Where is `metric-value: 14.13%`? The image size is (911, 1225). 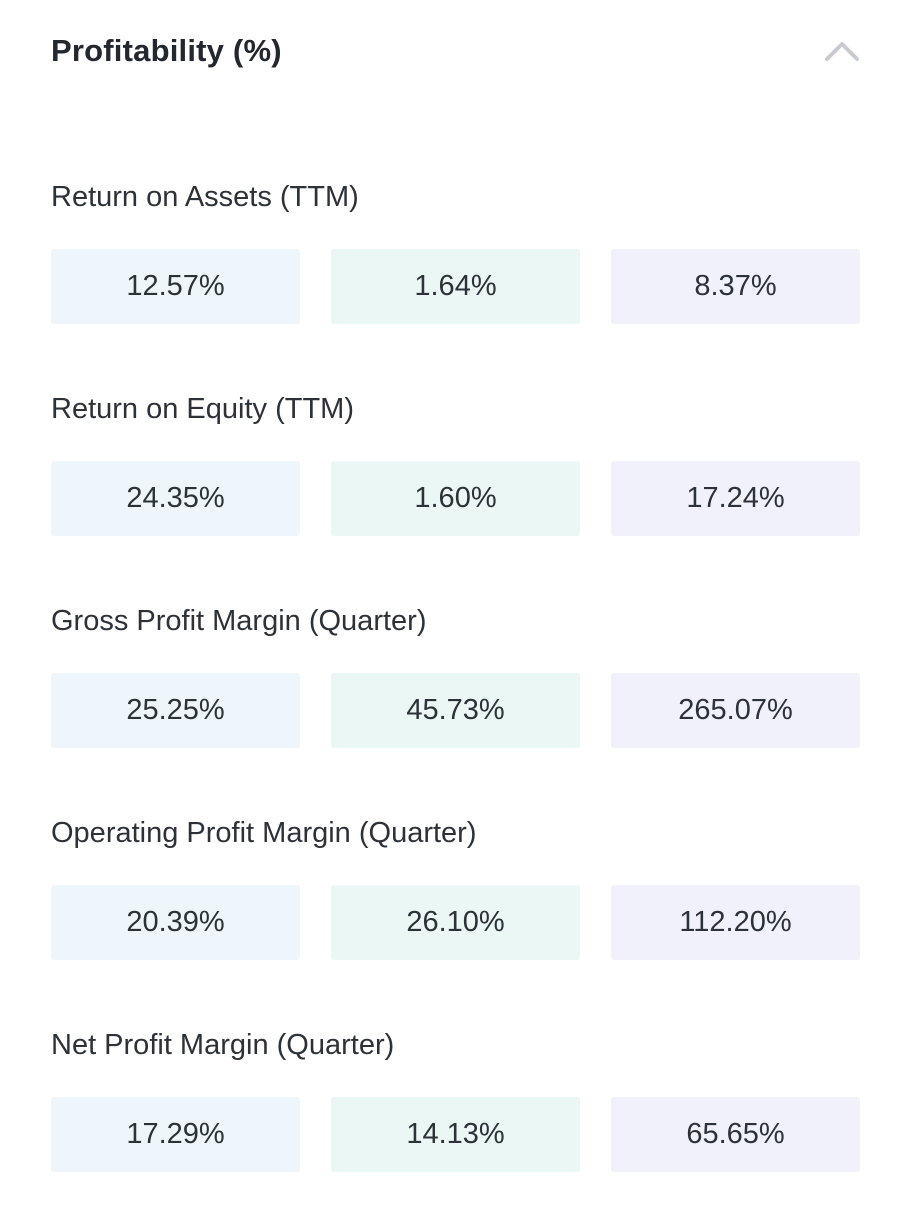 metric-value: 14.13% is located at coordinates (455, 1134).